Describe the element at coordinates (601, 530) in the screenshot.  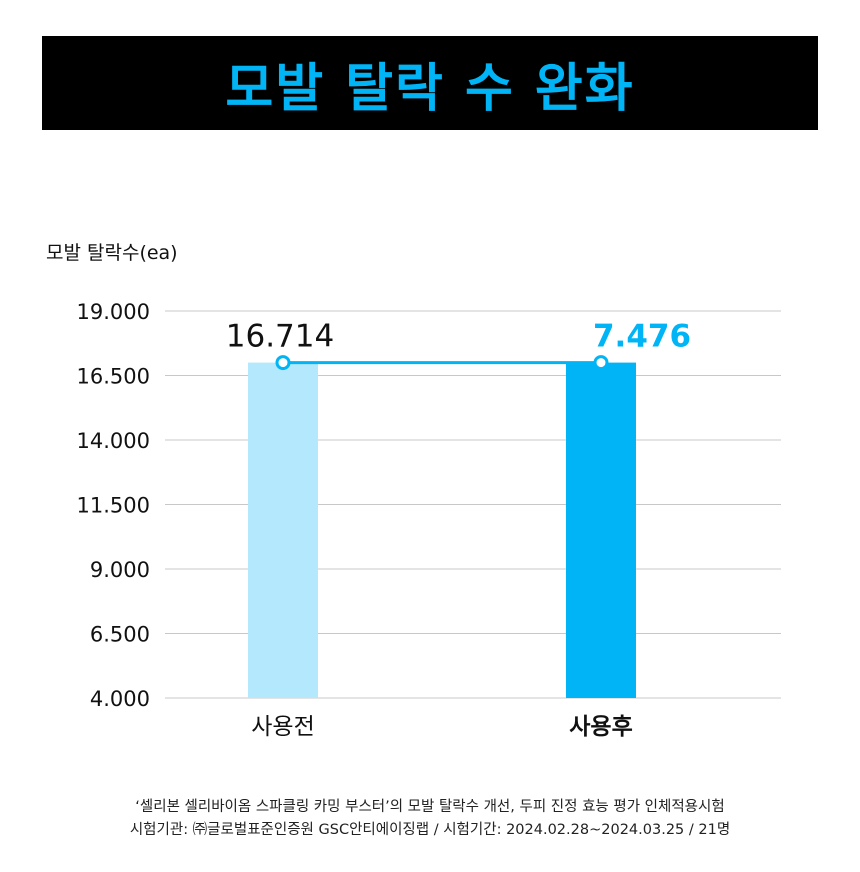
I see `bar-after` at that location.